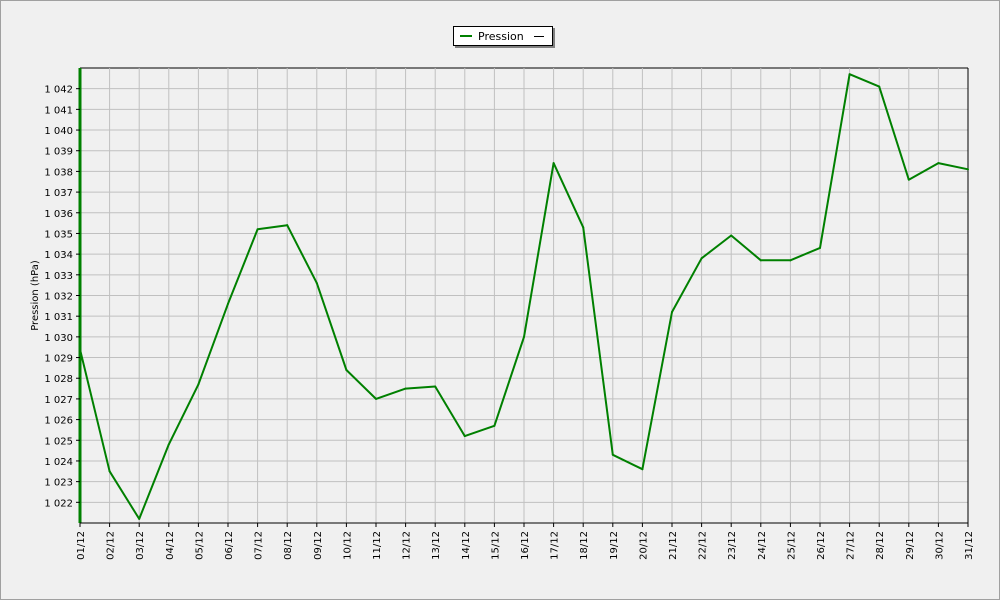 Image resolution: width=1000 pixels, height=600 pixels. What do you see at coordinates (58, 234) in the screenshot?
I see `y-tick-label: 1 035` at bounding box center [58, 234].